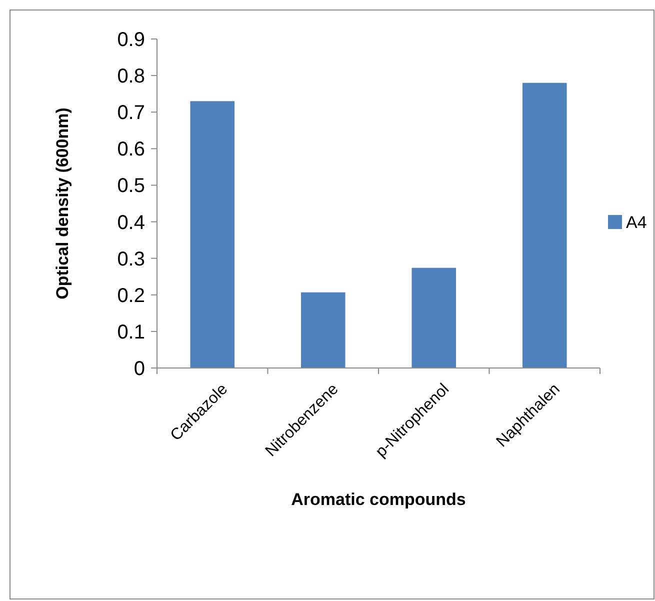 This screenshot has height=601, width=655. I want to click on y-tick-label: 0.6, so click(131, 149).